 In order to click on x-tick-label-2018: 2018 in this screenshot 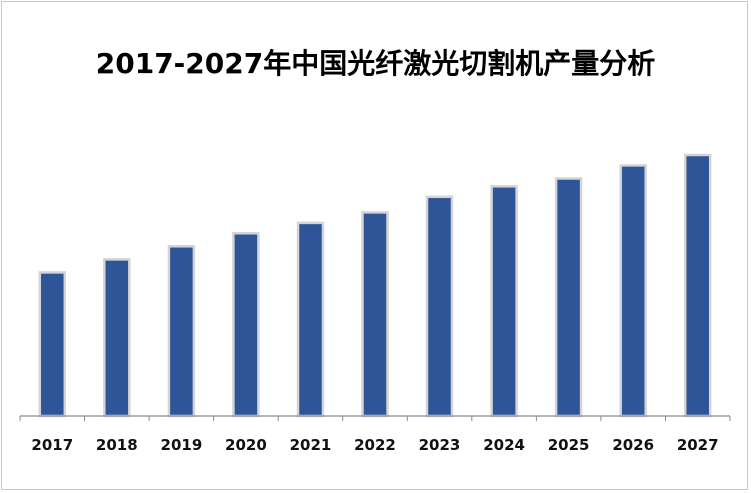, I will do `click(117, 445)`.